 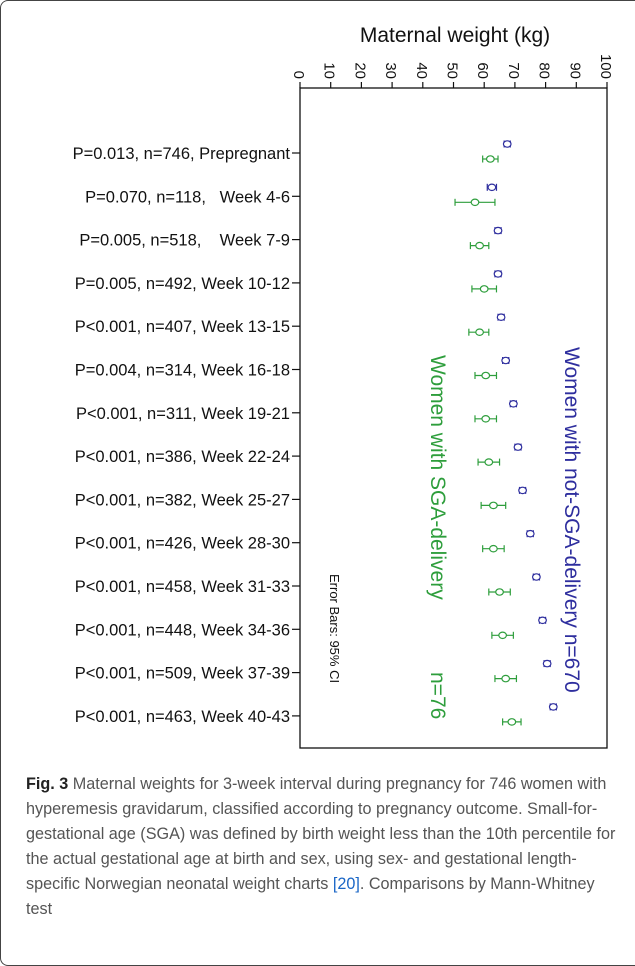 What do you see at coordinates (182, 630) in the screenshot?
I see `y-category-label: P<0.001, n=448, Week 34-36` at bounding box center [182, 630].